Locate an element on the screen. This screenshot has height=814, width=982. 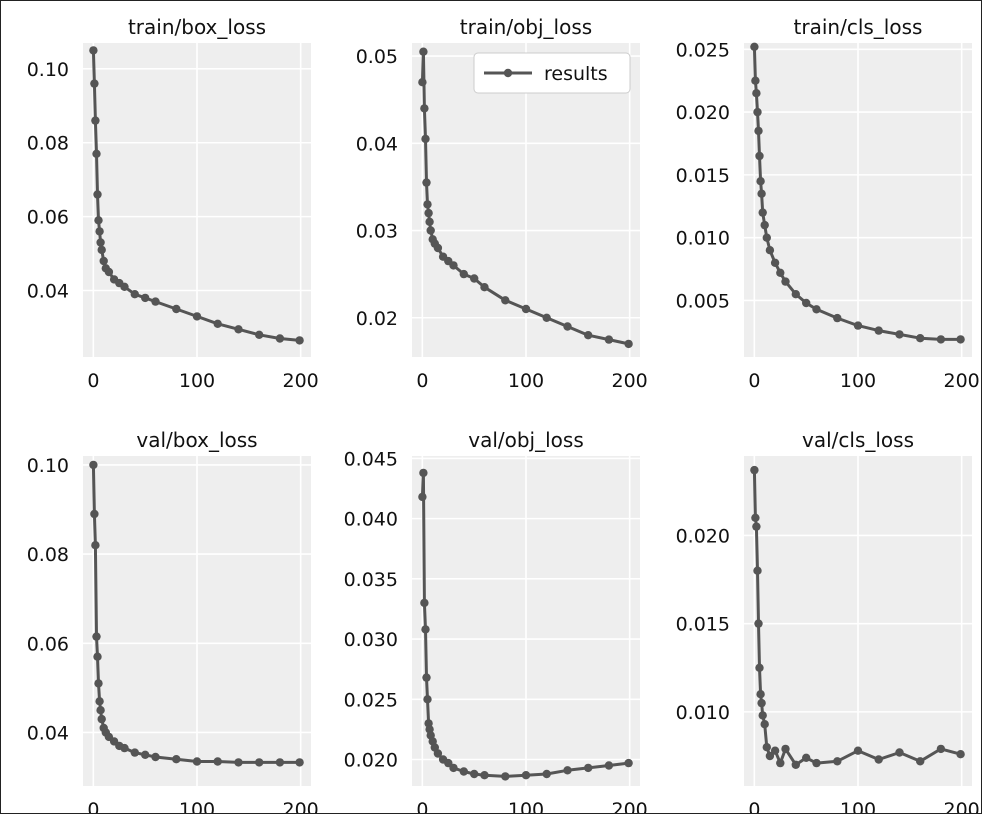
y-tick-label: 0.035 is located at coordinates (371, 580).